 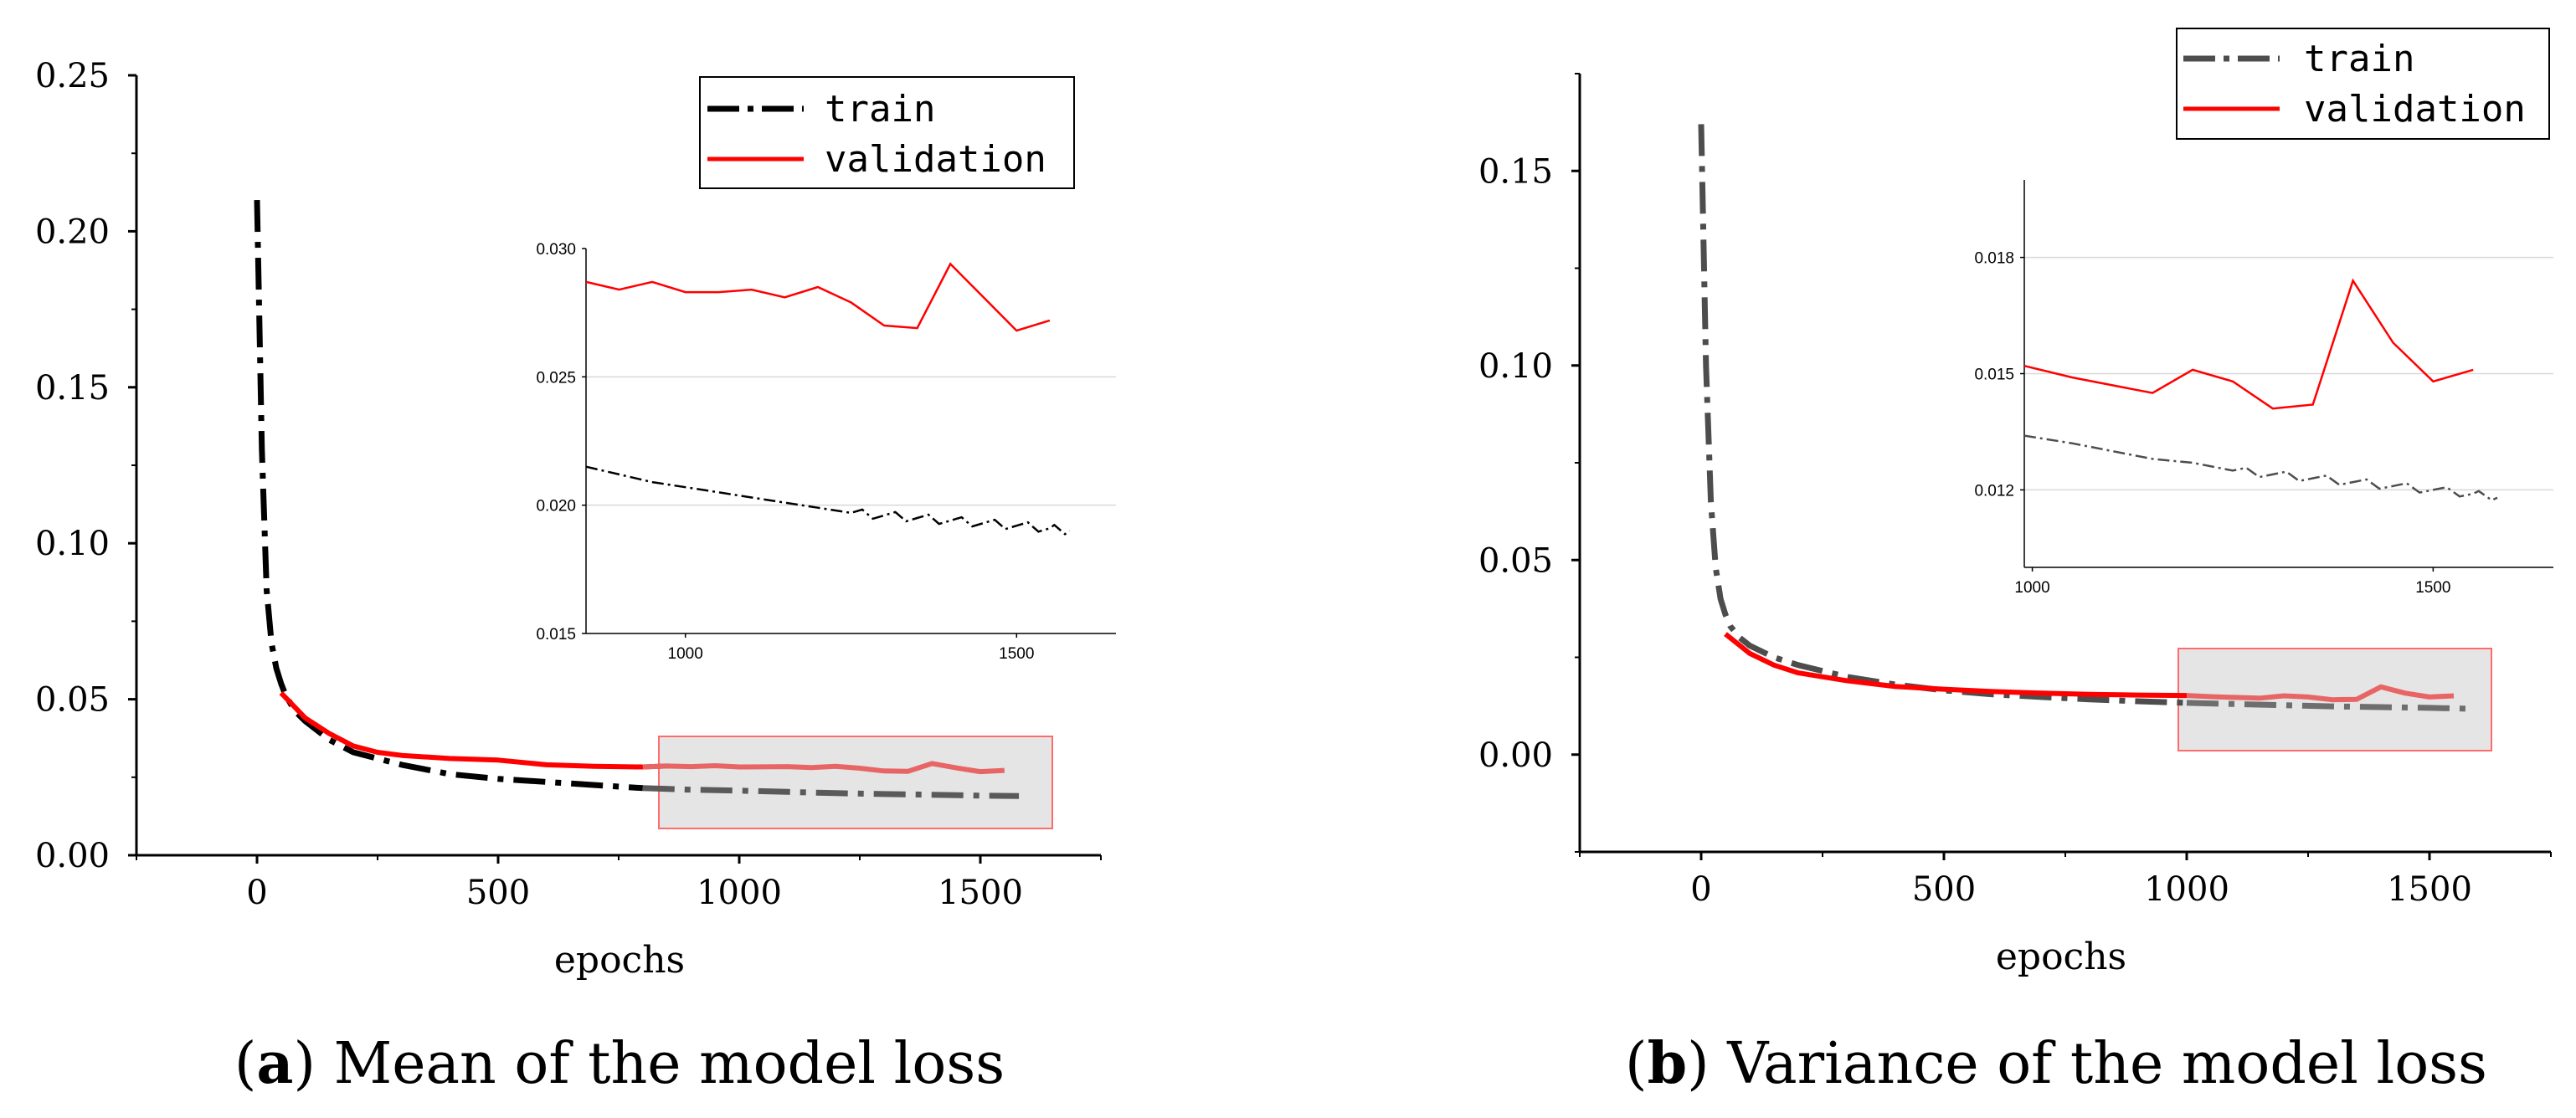 I want to click on inset-plot: 1000 1500 0.012 0.015 0.018, so click(x=2264, y=388).